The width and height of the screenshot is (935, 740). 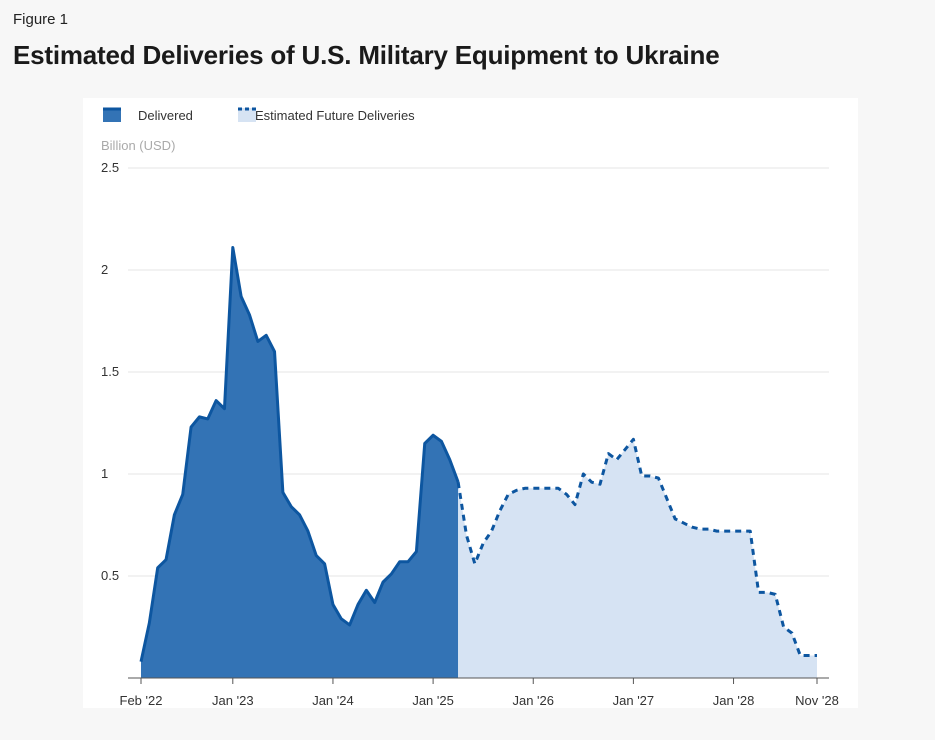 I want to click on y-tick-label: 1, so click(x=104, y=473).